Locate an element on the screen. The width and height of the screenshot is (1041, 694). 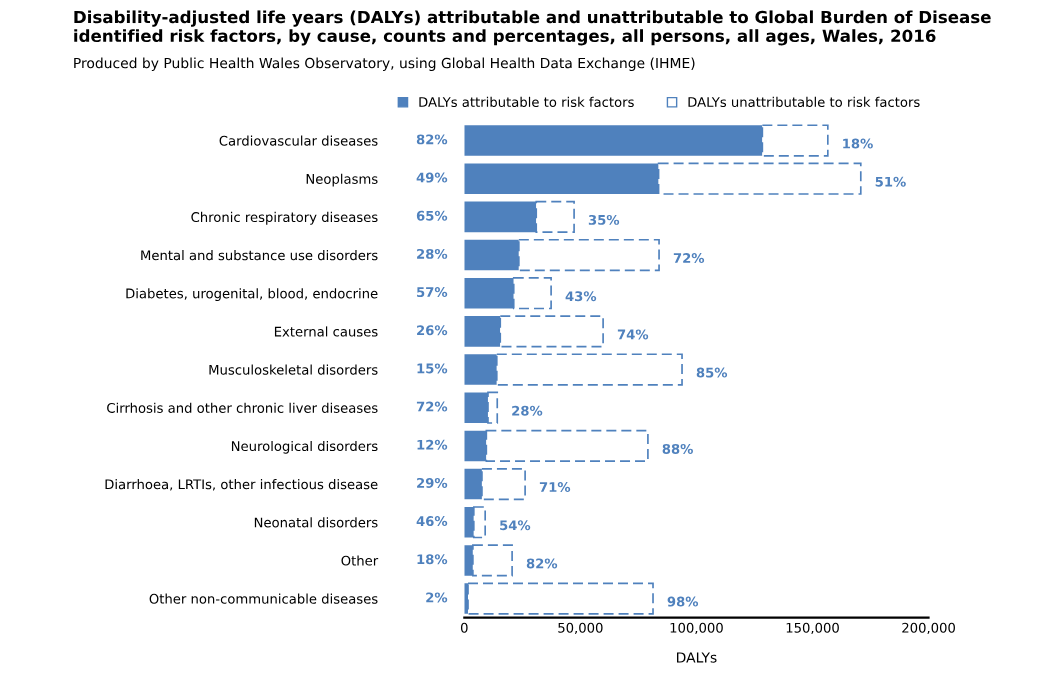
annotation: 29% is located at coordinates (432, 482).